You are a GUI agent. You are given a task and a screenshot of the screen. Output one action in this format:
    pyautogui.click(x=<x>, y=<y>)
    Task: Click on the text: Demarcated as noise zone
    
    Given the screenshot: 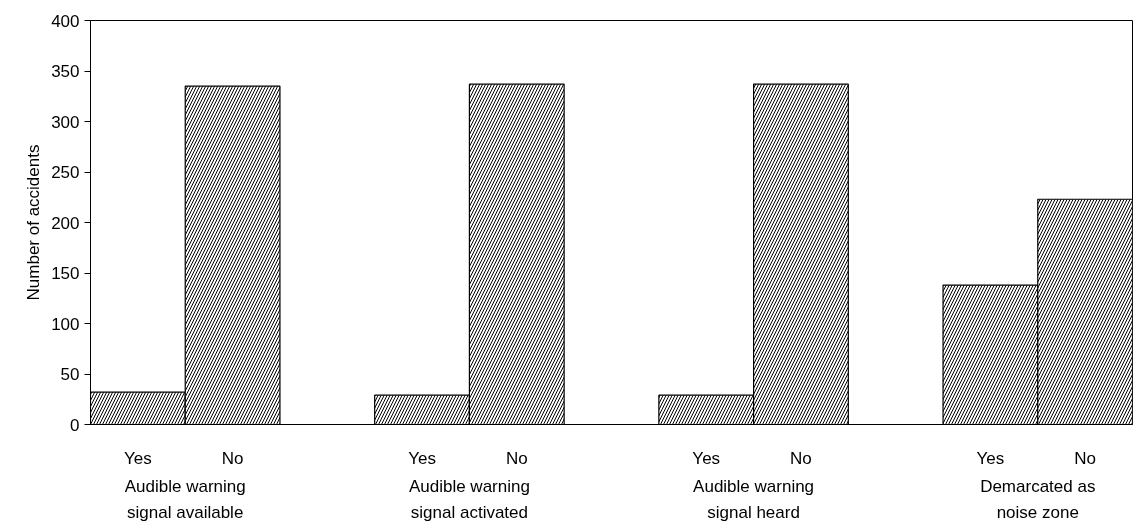 What is the action you would take?
    pyautogui.click(x=1038, y=499)
    